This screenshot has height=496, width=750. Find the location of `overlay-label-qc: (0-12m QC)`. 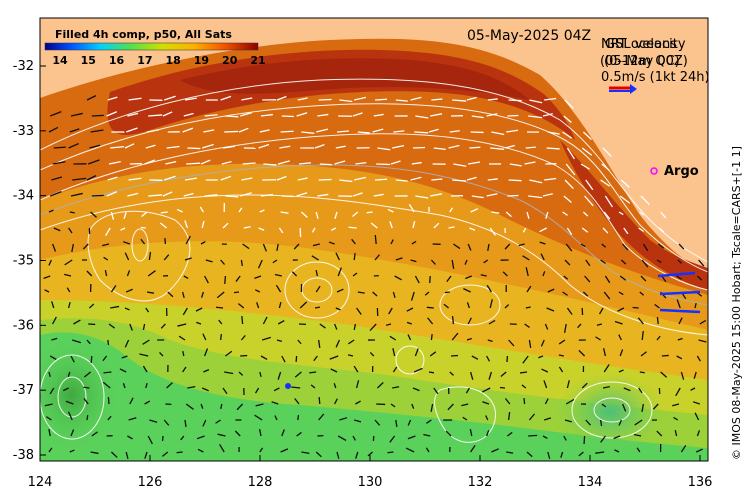

overlay-label-qc: (0-12m QC) is located at coordinates (642, 61).